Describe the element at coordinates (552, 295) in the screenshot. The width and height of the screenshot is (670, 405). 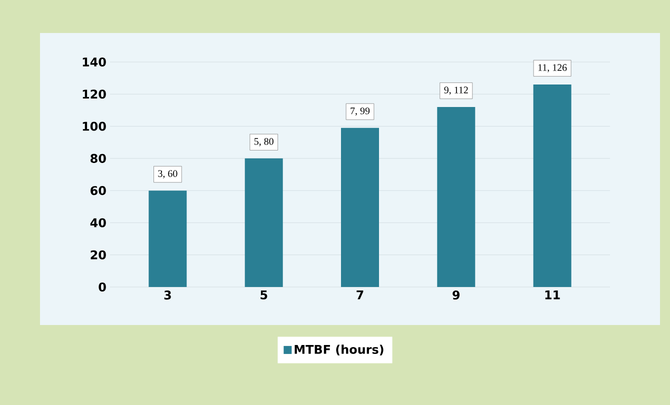
I see `x-tick-label: 11` at that location.